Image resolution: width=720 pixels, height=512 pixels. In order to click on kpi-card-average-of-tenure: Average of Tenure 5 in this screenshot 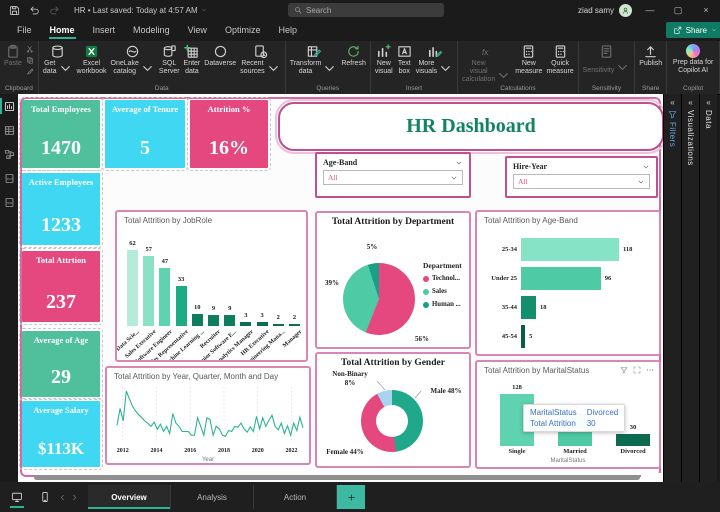, I will do `click(145, 134)`.